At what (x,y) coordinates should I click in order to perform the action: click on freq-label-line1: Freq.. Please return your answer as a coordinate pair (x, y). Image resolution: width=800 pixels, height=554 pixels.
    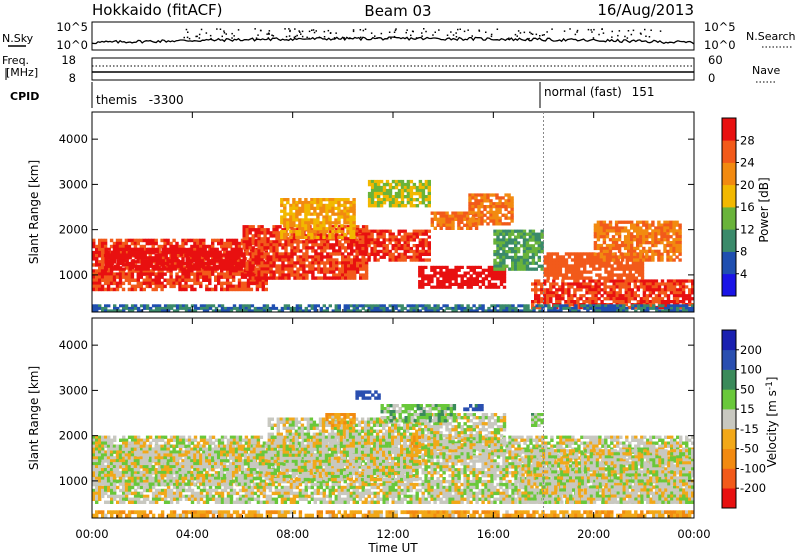
    Looking at the image, I should click on (15, 60).